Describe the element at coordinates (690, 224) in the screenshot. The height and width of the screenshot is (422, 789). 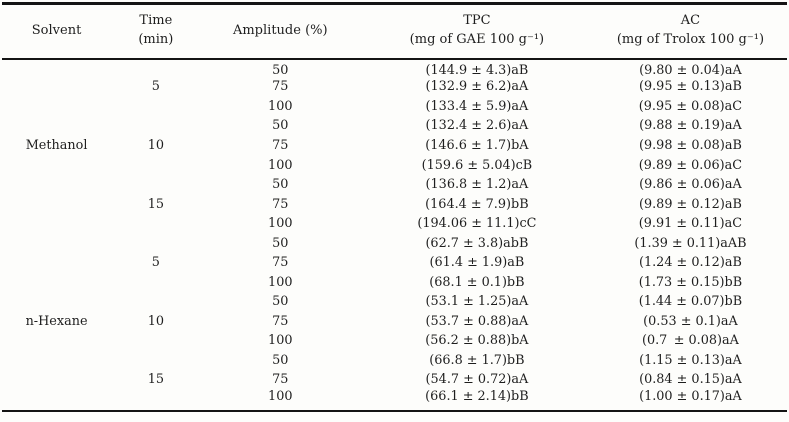
I see `ac-cell: (9.91 ± 0.11)aC` at that location.